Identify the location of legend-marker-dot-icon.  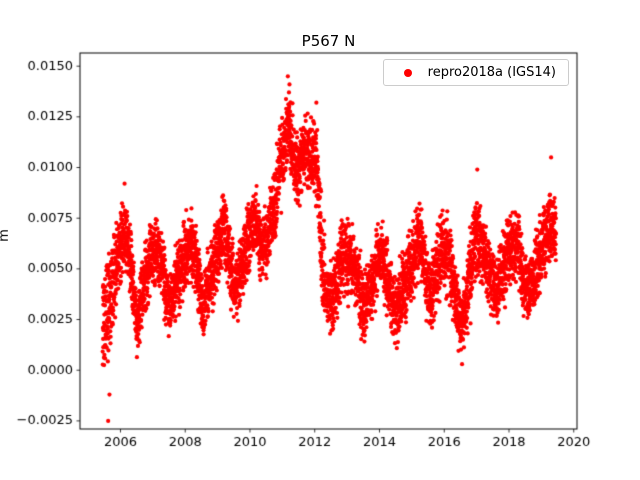
(407, 72).